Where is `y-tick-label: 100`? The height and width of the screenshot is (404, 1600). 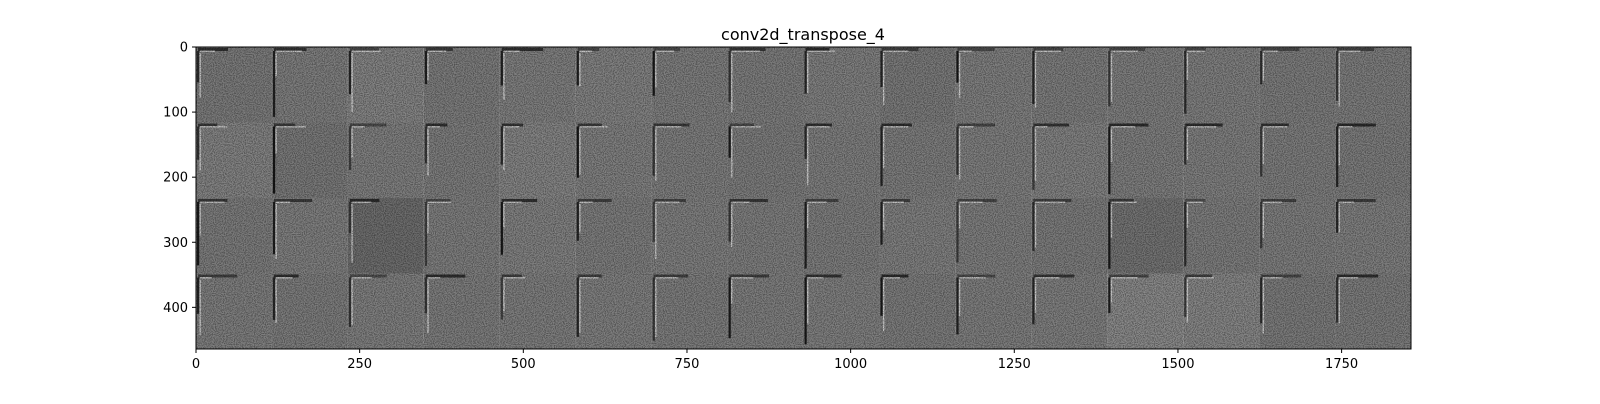 y-tick-label: 100 is located at coordinates (175, 113).